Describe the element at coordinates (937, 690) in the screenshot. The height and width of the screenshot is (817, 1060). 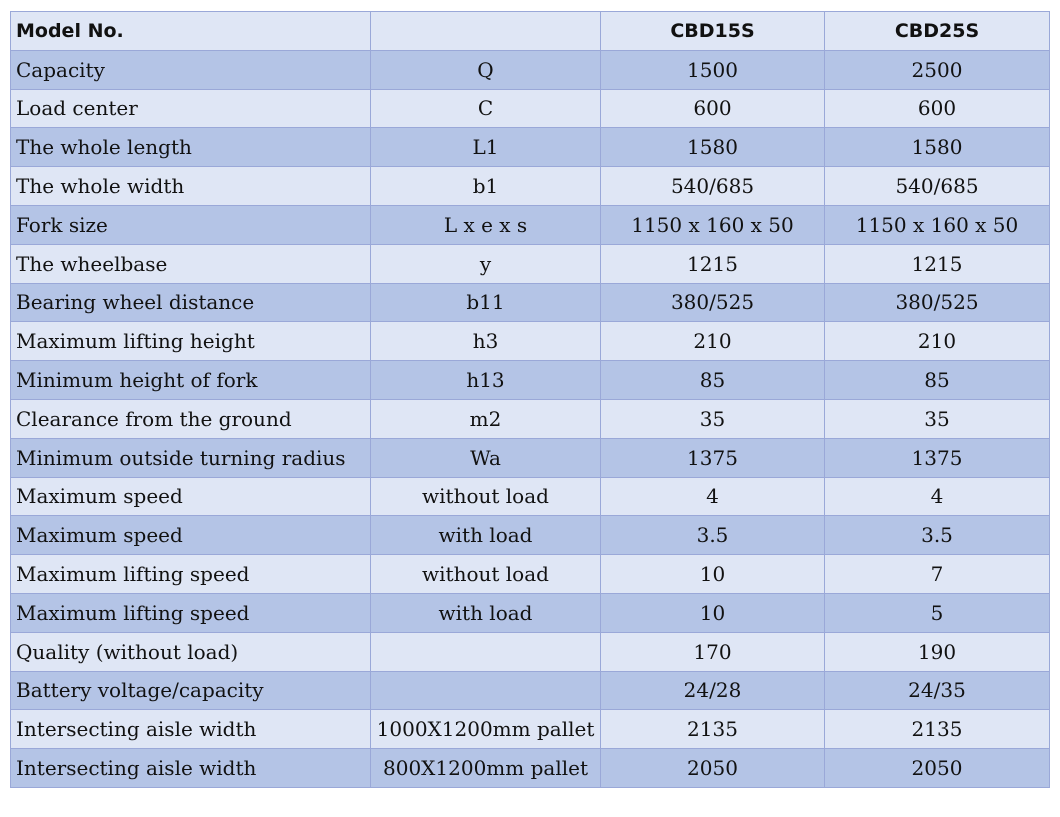
I see `row-cbd25s-cell: 24/35` at that location.